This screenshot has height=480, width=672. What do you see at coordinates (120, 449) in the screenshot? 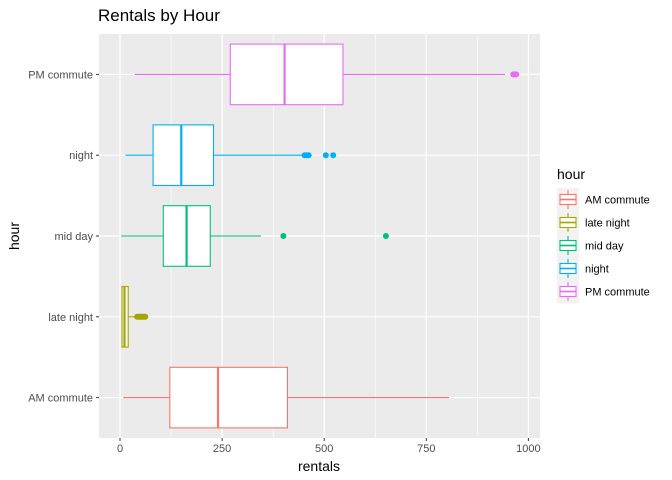
I see `x-tick-label: 0` at bounding box center [120, 449].